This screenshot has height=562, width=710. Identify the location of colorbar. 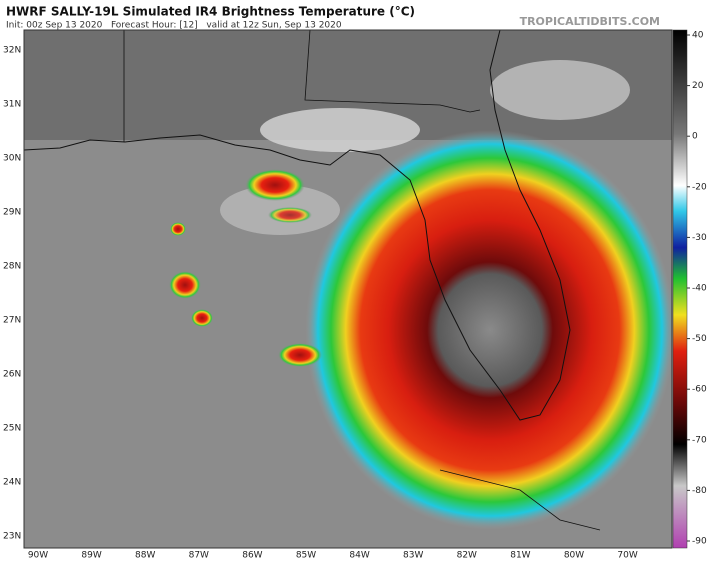
(680, 289).